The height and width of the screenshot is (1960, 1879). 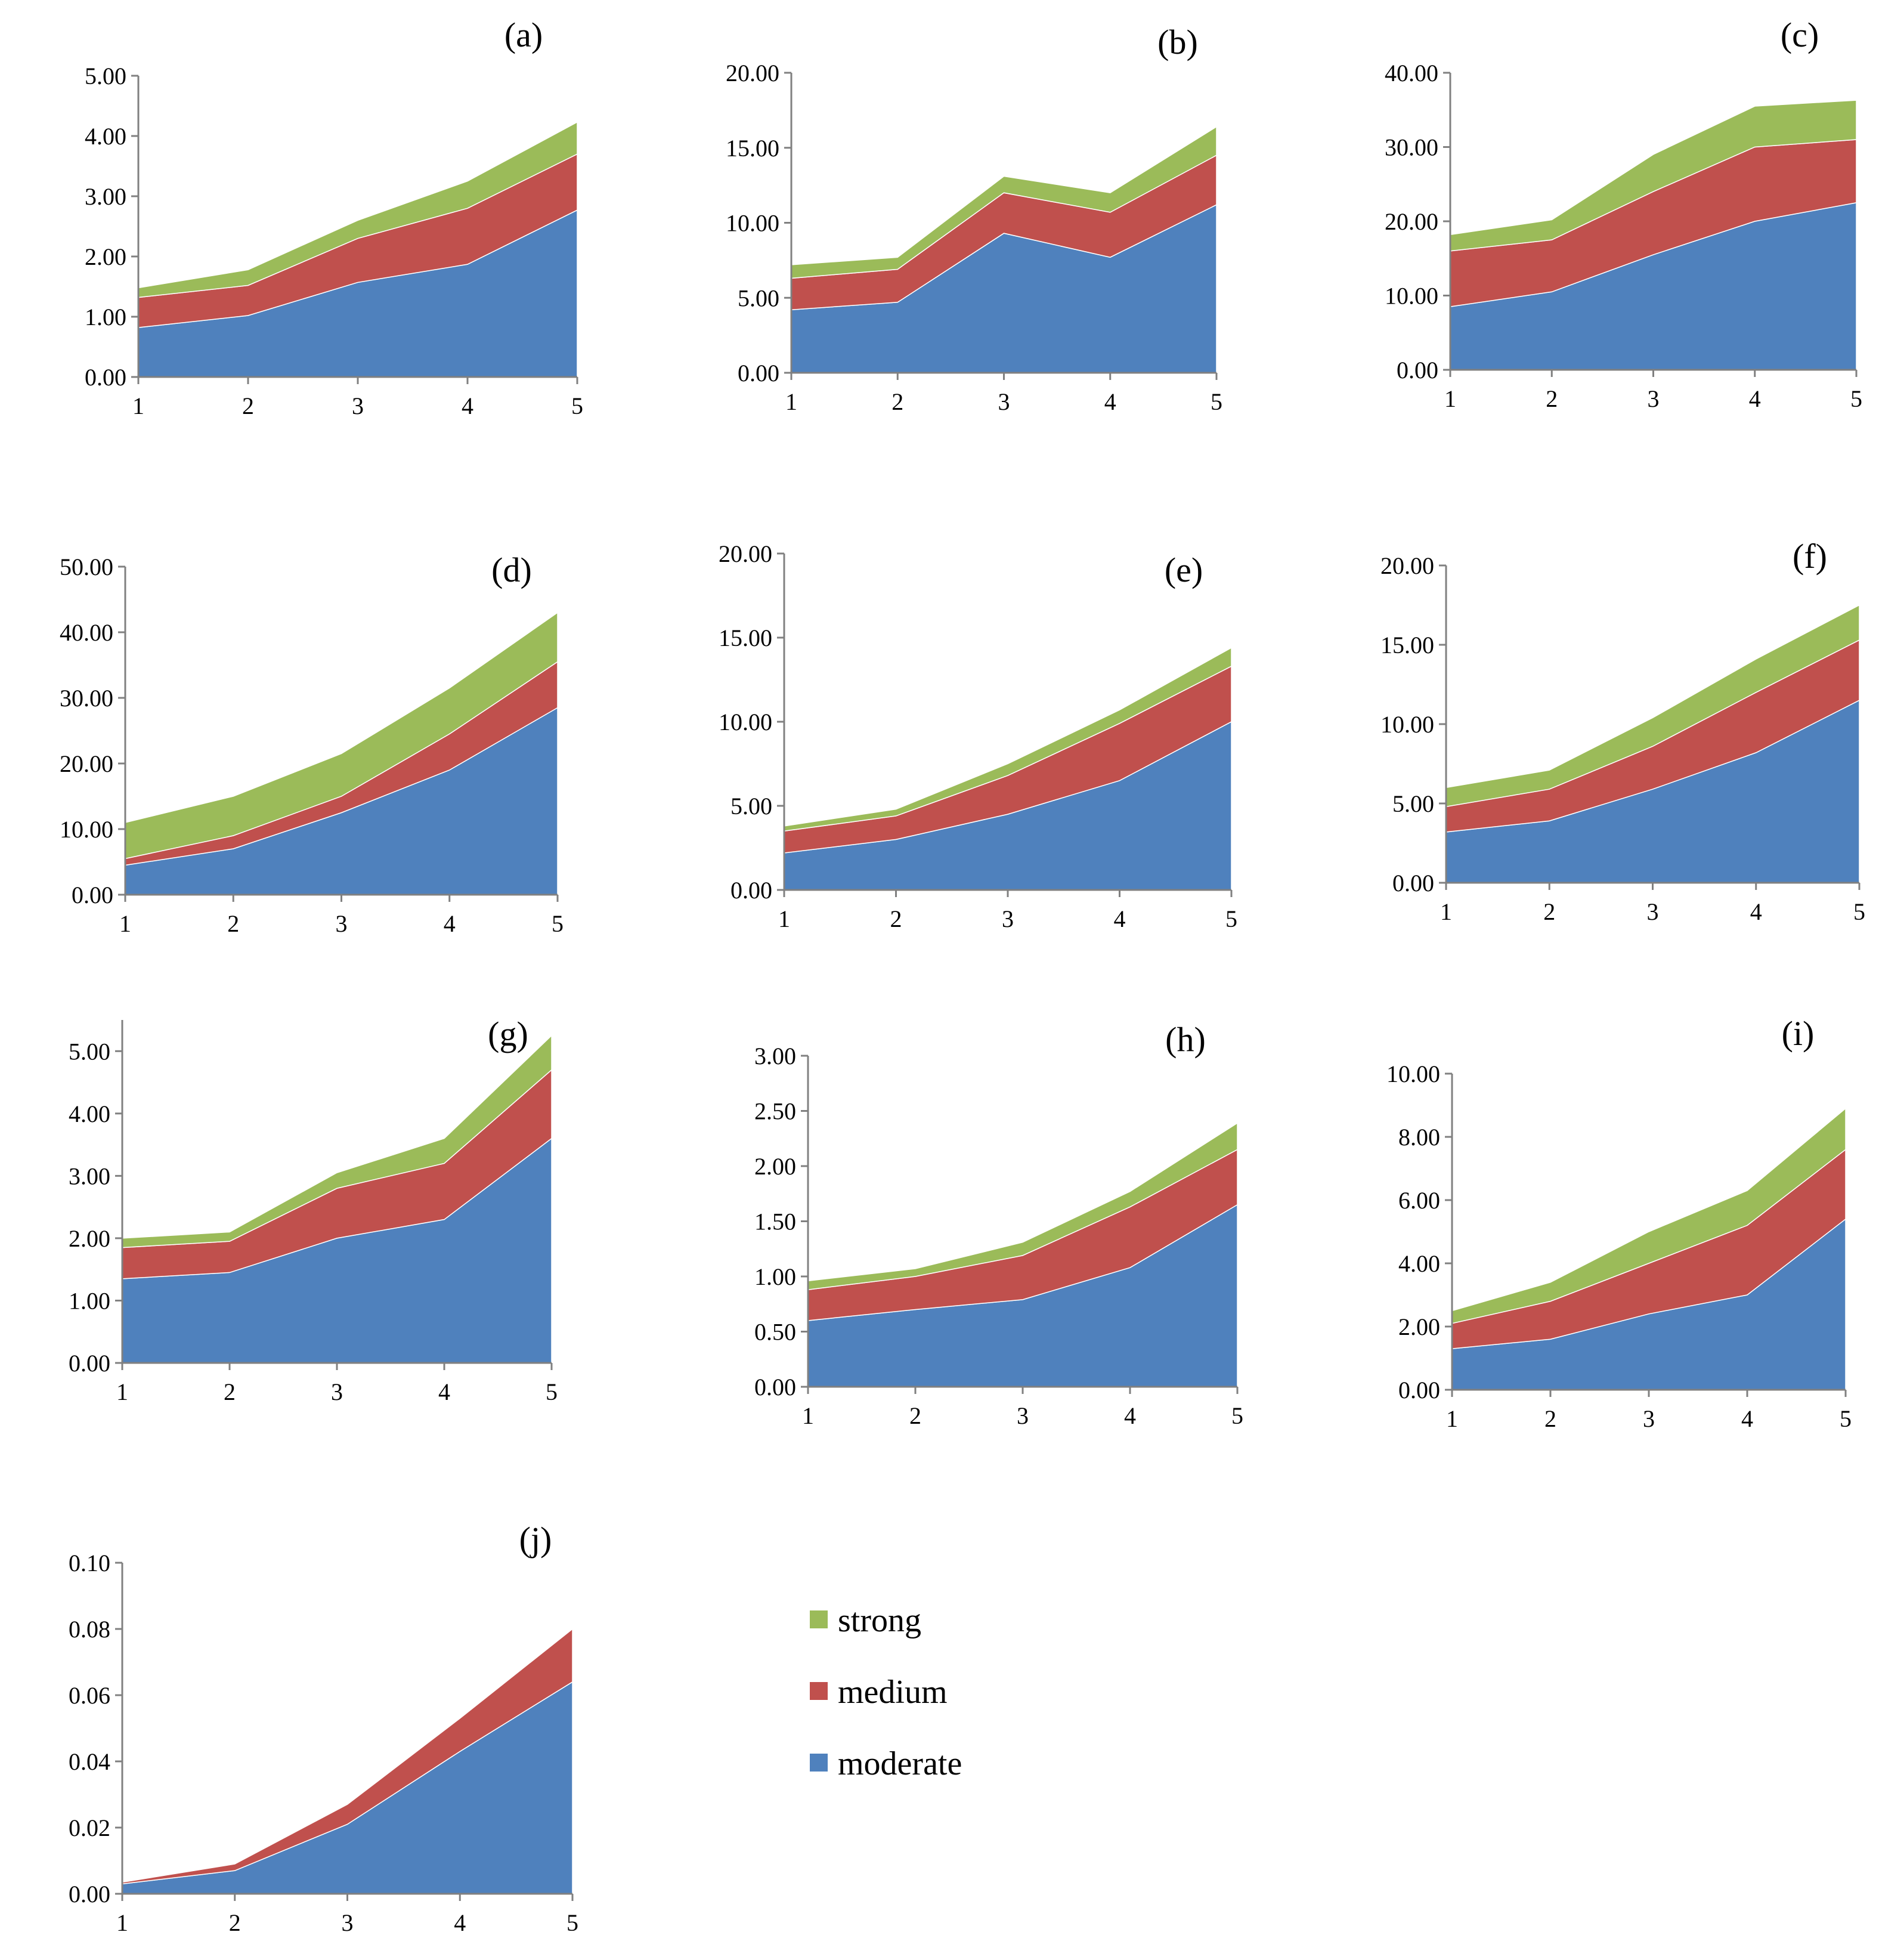 What do you see at coordinates (552, 1391) in the screenshot?
I see `x-tick-label-g: 5` at bounding box center [552, 1391].